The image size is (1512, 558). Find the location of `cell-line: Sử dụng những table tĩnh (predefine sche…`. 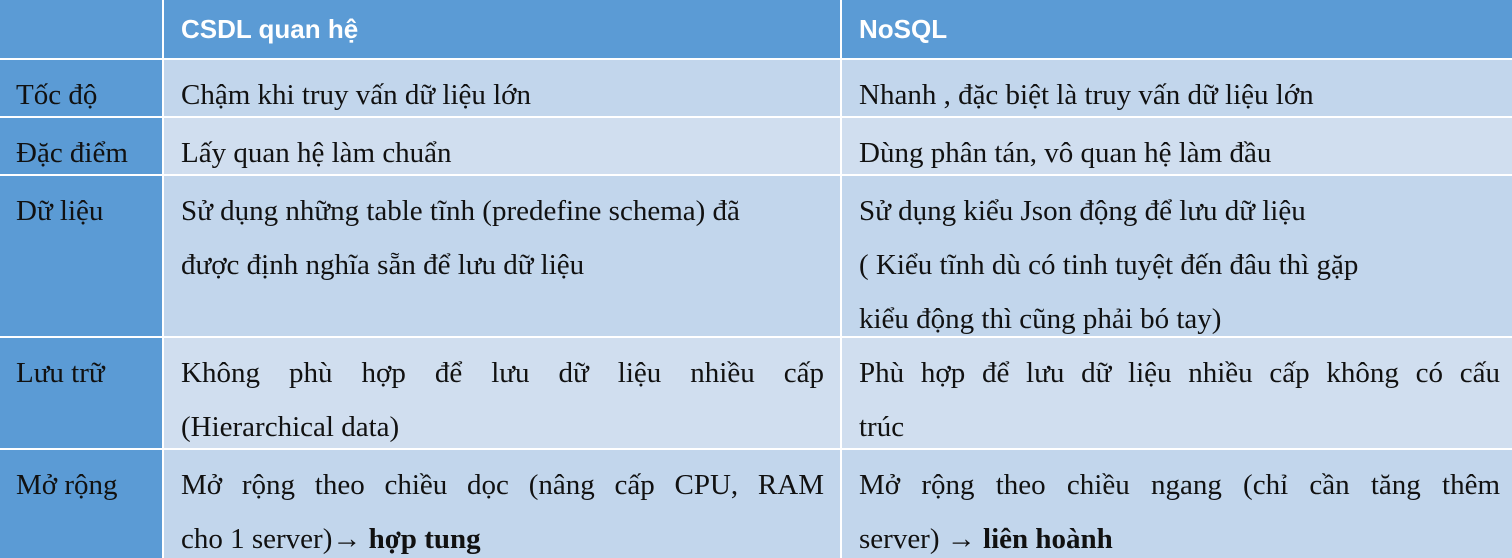

cell-line: Sử dụng những table tĩnh (predefine sche… is located at coordinates (460, 211).